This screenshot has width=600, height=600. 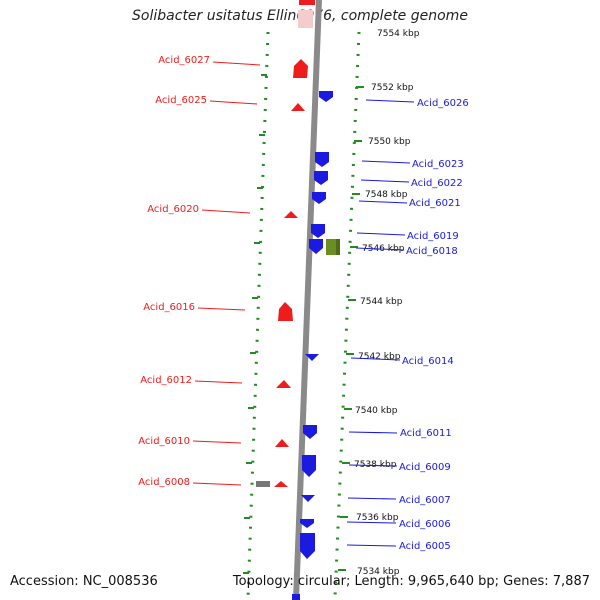 I want to click on gene-label-right: Acid_6009, so click(x=425, y=467).